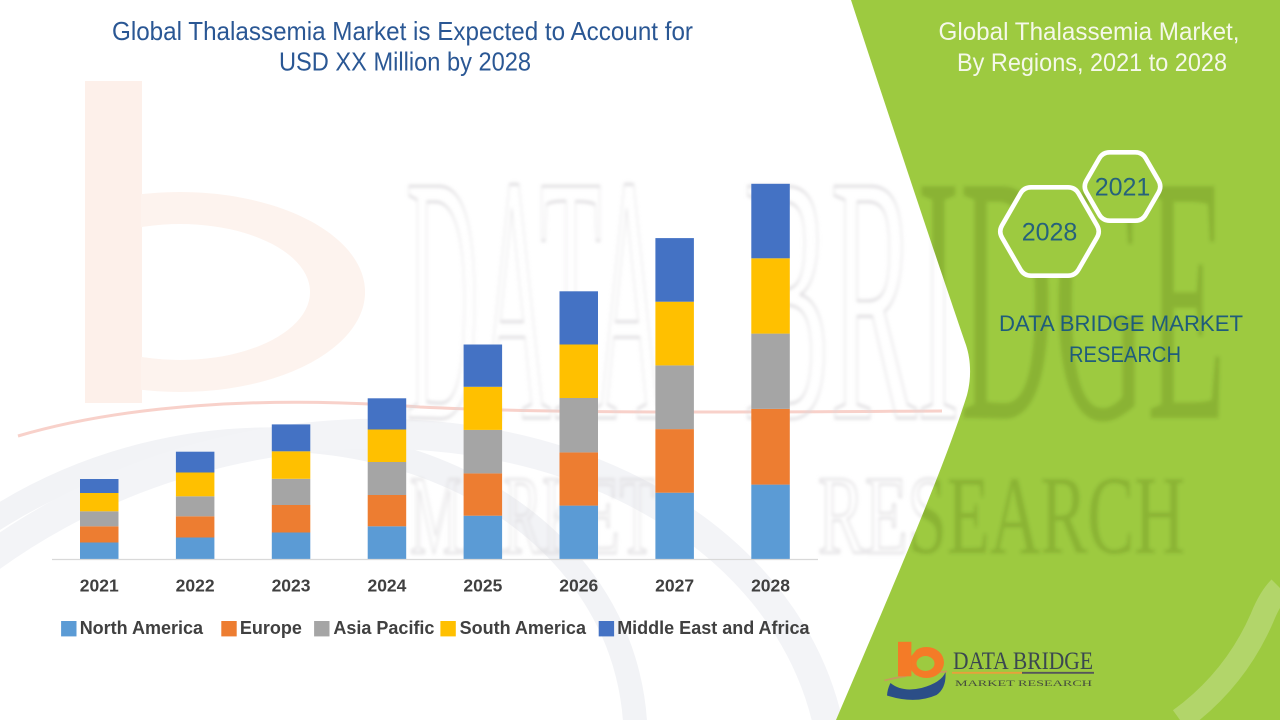  I want to click on svg-text: DATA BRIDGE MARKET, so click(1121, 323).